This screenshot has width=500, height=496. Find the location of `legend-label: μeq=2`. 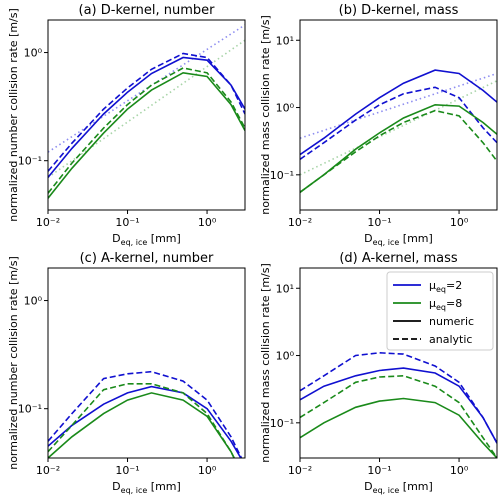

legend-label: μeq=2 is located at coordinates (445, 286).